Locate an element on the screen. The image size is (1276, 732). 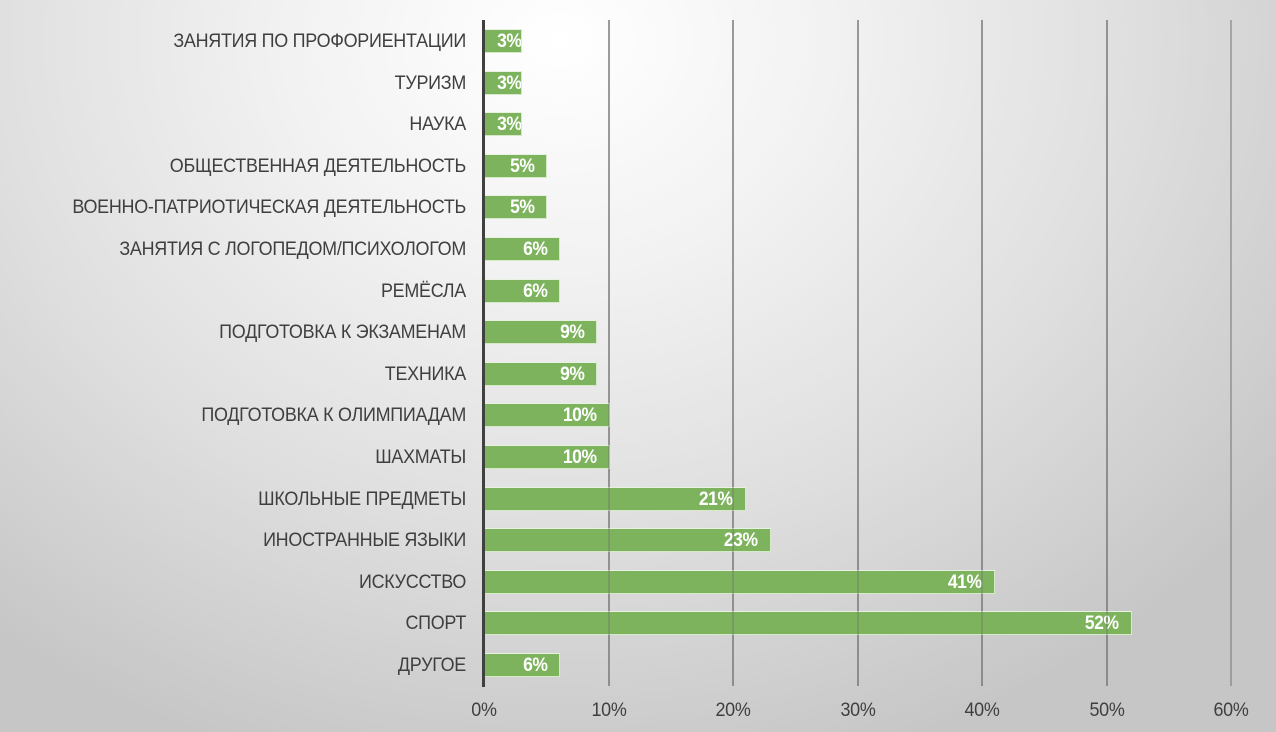
bar-value-label: 52% is located at coordinates (1102, 624).